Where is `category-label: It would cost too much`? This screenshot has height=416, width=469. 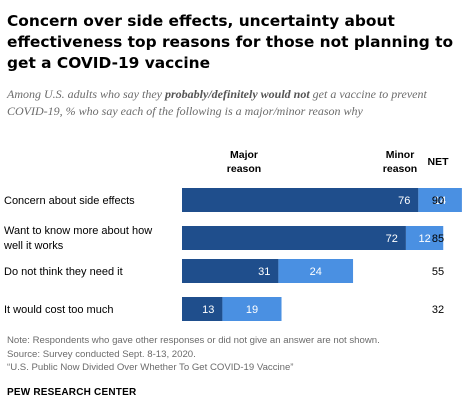
category-label: It would cost too much is located at coordinates (58, 310).